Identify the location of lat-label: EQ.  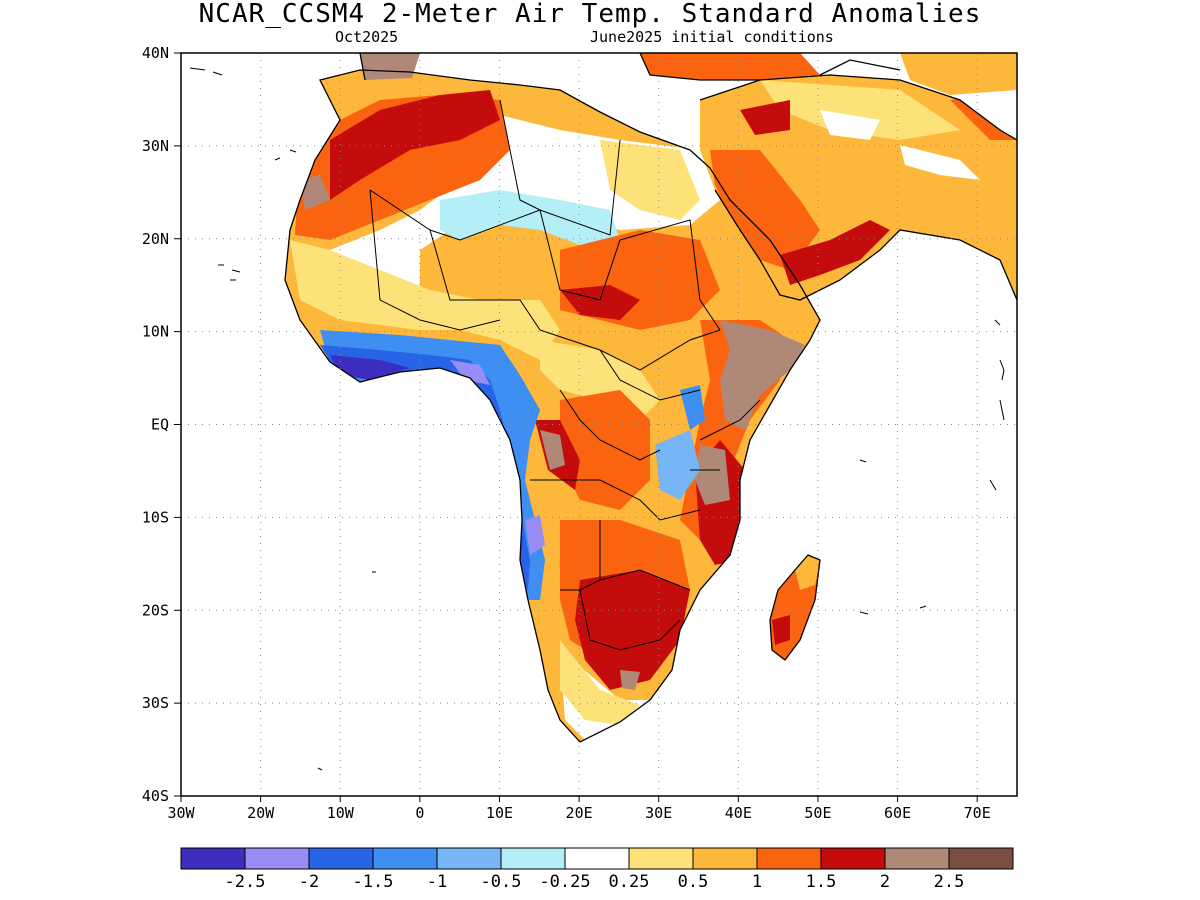
(160, 425).